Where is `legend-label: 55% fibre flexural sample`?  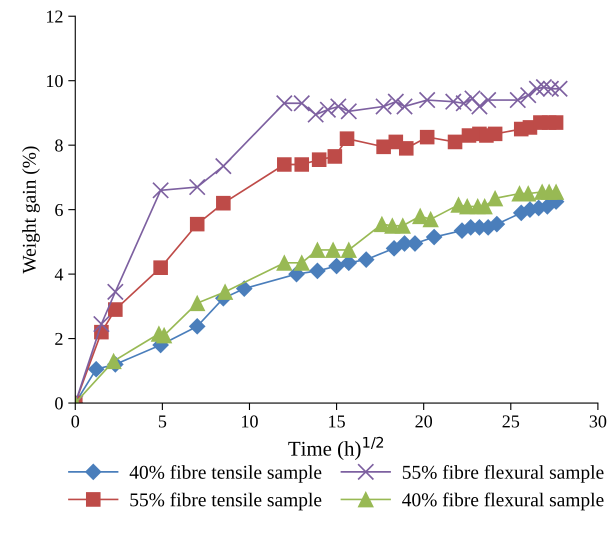
legend-label: 55% fibre flexural sample is located at coordinates (503, 473).